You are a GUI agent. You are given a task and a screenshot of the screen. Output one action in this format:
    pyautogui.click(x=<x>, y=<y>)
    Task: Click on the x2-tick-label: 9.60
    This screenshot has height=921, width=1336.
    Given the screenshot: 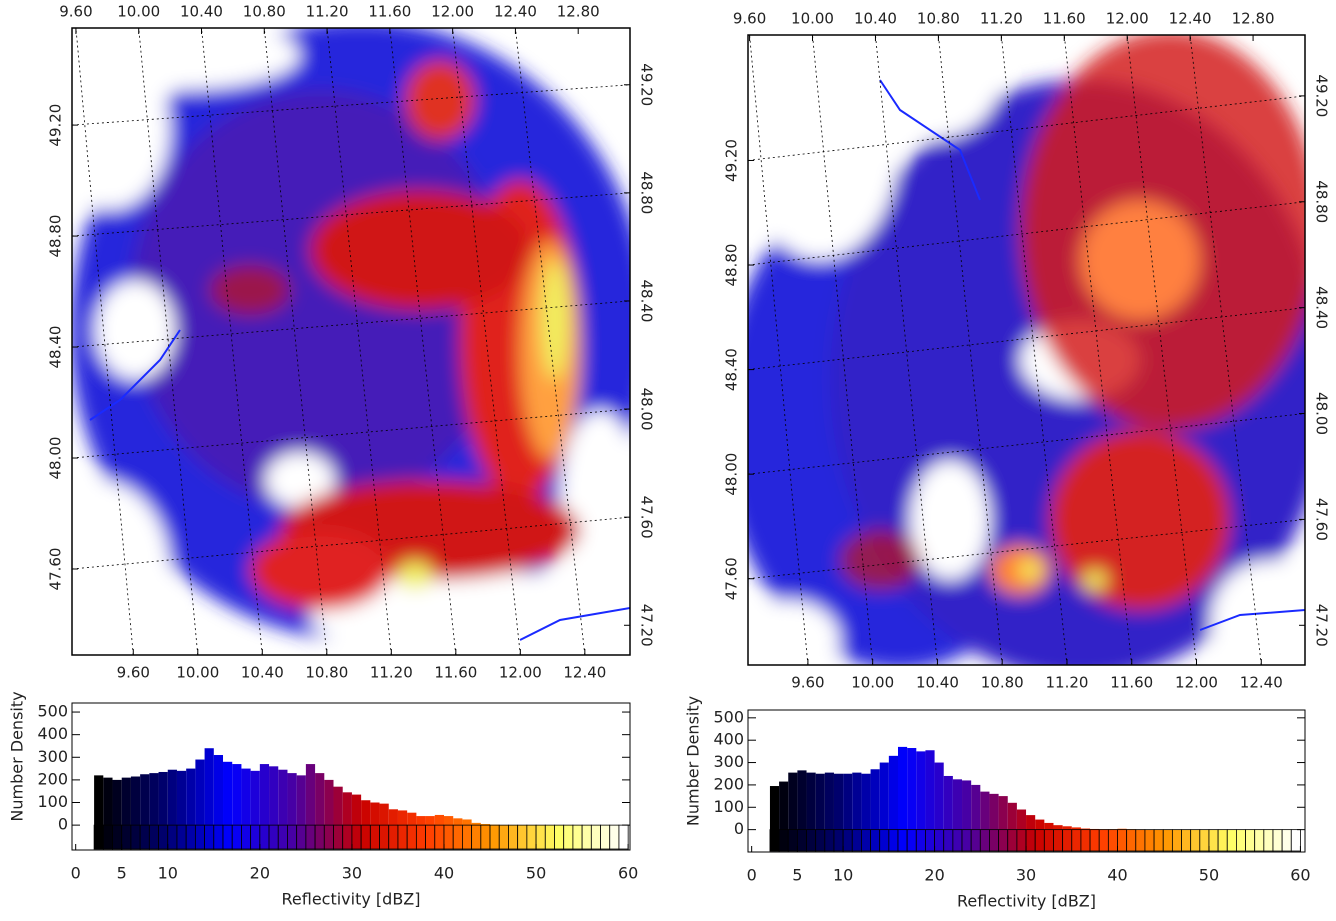 What is the action you would take?
    pyautogui.click(x=75, y=12)
    